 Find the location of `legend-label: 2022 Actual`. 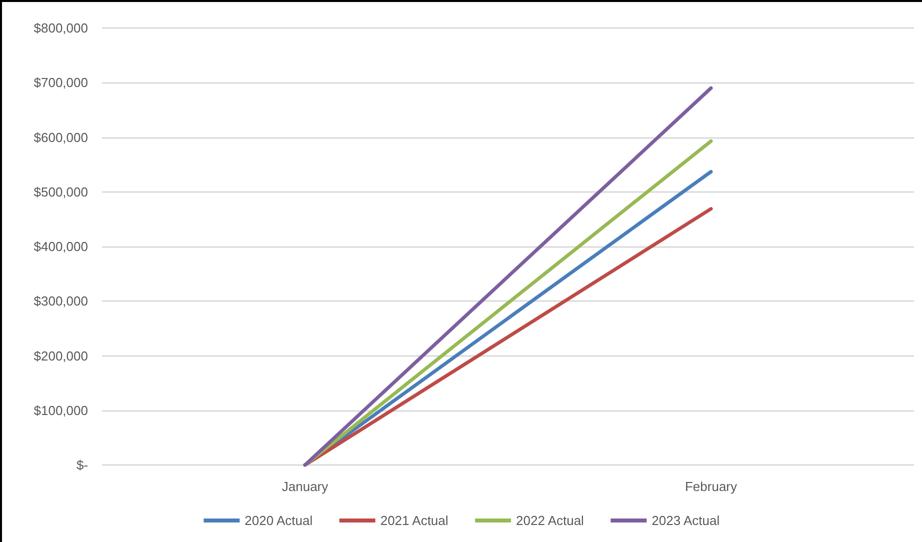

legend-label: 2022 Actual is located at coordinates (550, 520).